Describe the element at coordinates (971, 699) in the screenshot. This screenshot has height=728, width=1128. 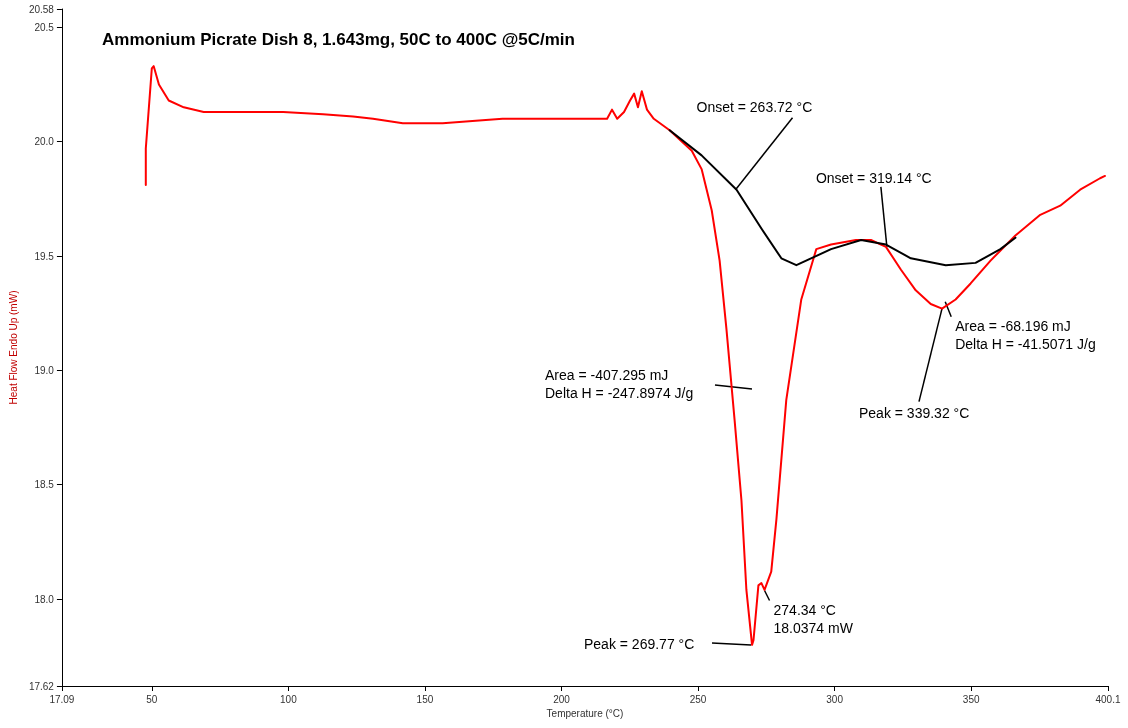
I see `x-tick-label: 350` at that location.